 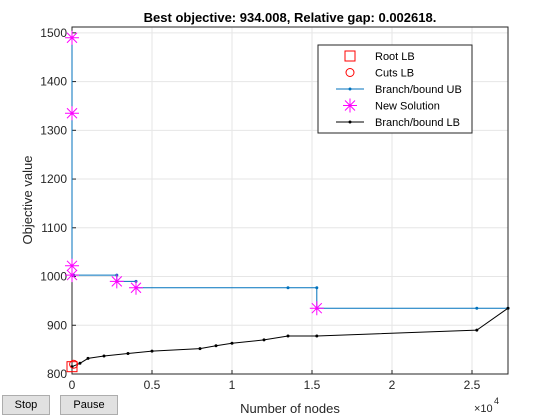 I want to click on y-tick-label: 900, so click(x=57, y=325).